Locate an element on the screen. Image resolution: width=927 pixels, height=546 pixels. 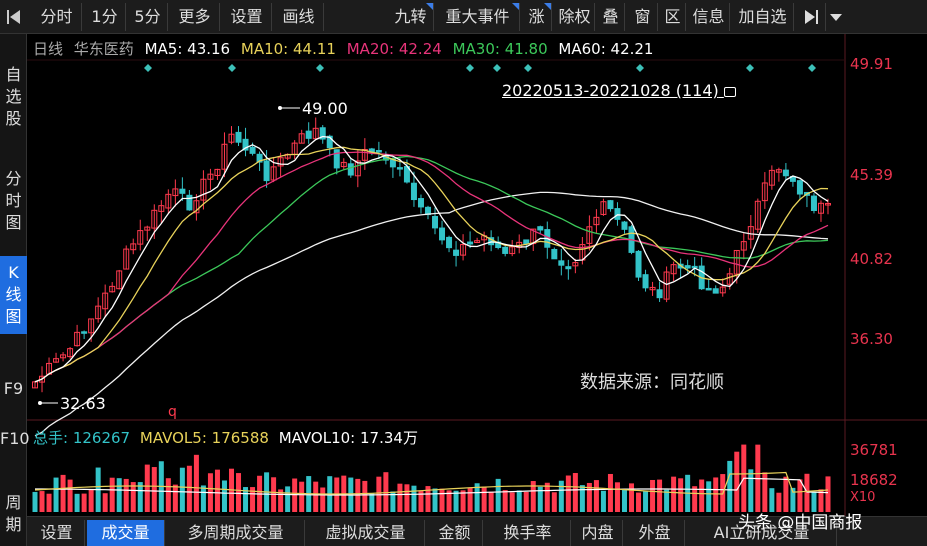
bottom-tab-7: 外盘 is located at coordinates (655, 533).